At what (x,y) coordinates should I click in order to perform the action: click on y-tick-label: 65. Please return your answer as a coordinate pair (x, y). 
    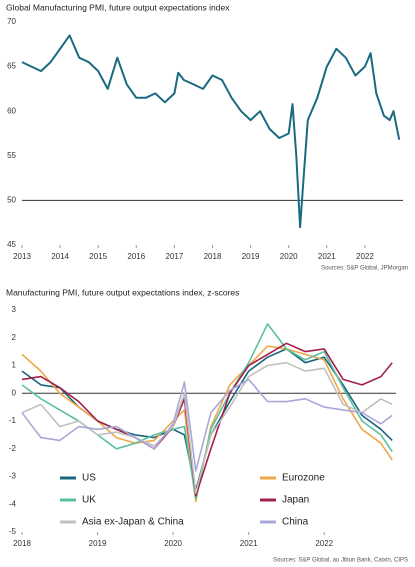
    Looking at the image, I should click on (11, 66).